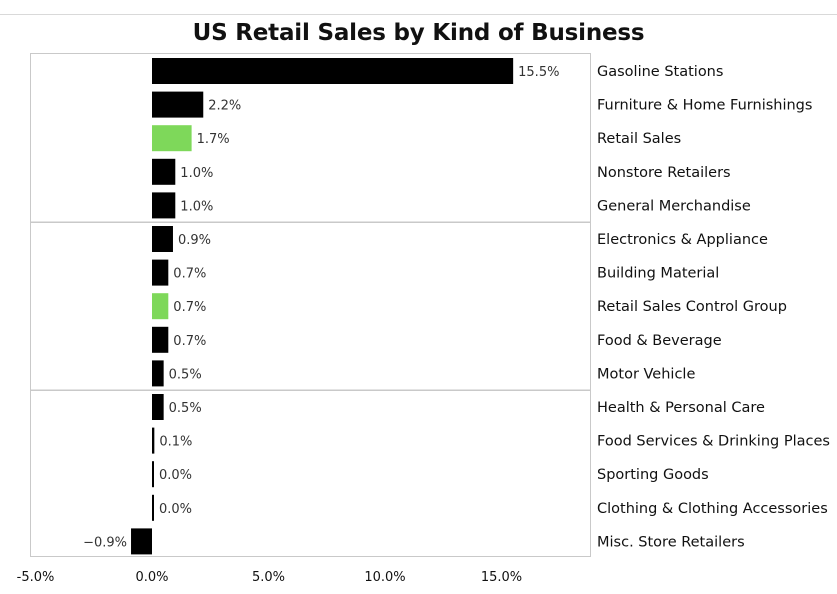 The height and width of the screenshot is (594, 837). Describe the element at coordinates (418, 33) in the screenshot. I see `chart-title: US Retail Sales by Kind of Business` at that location.